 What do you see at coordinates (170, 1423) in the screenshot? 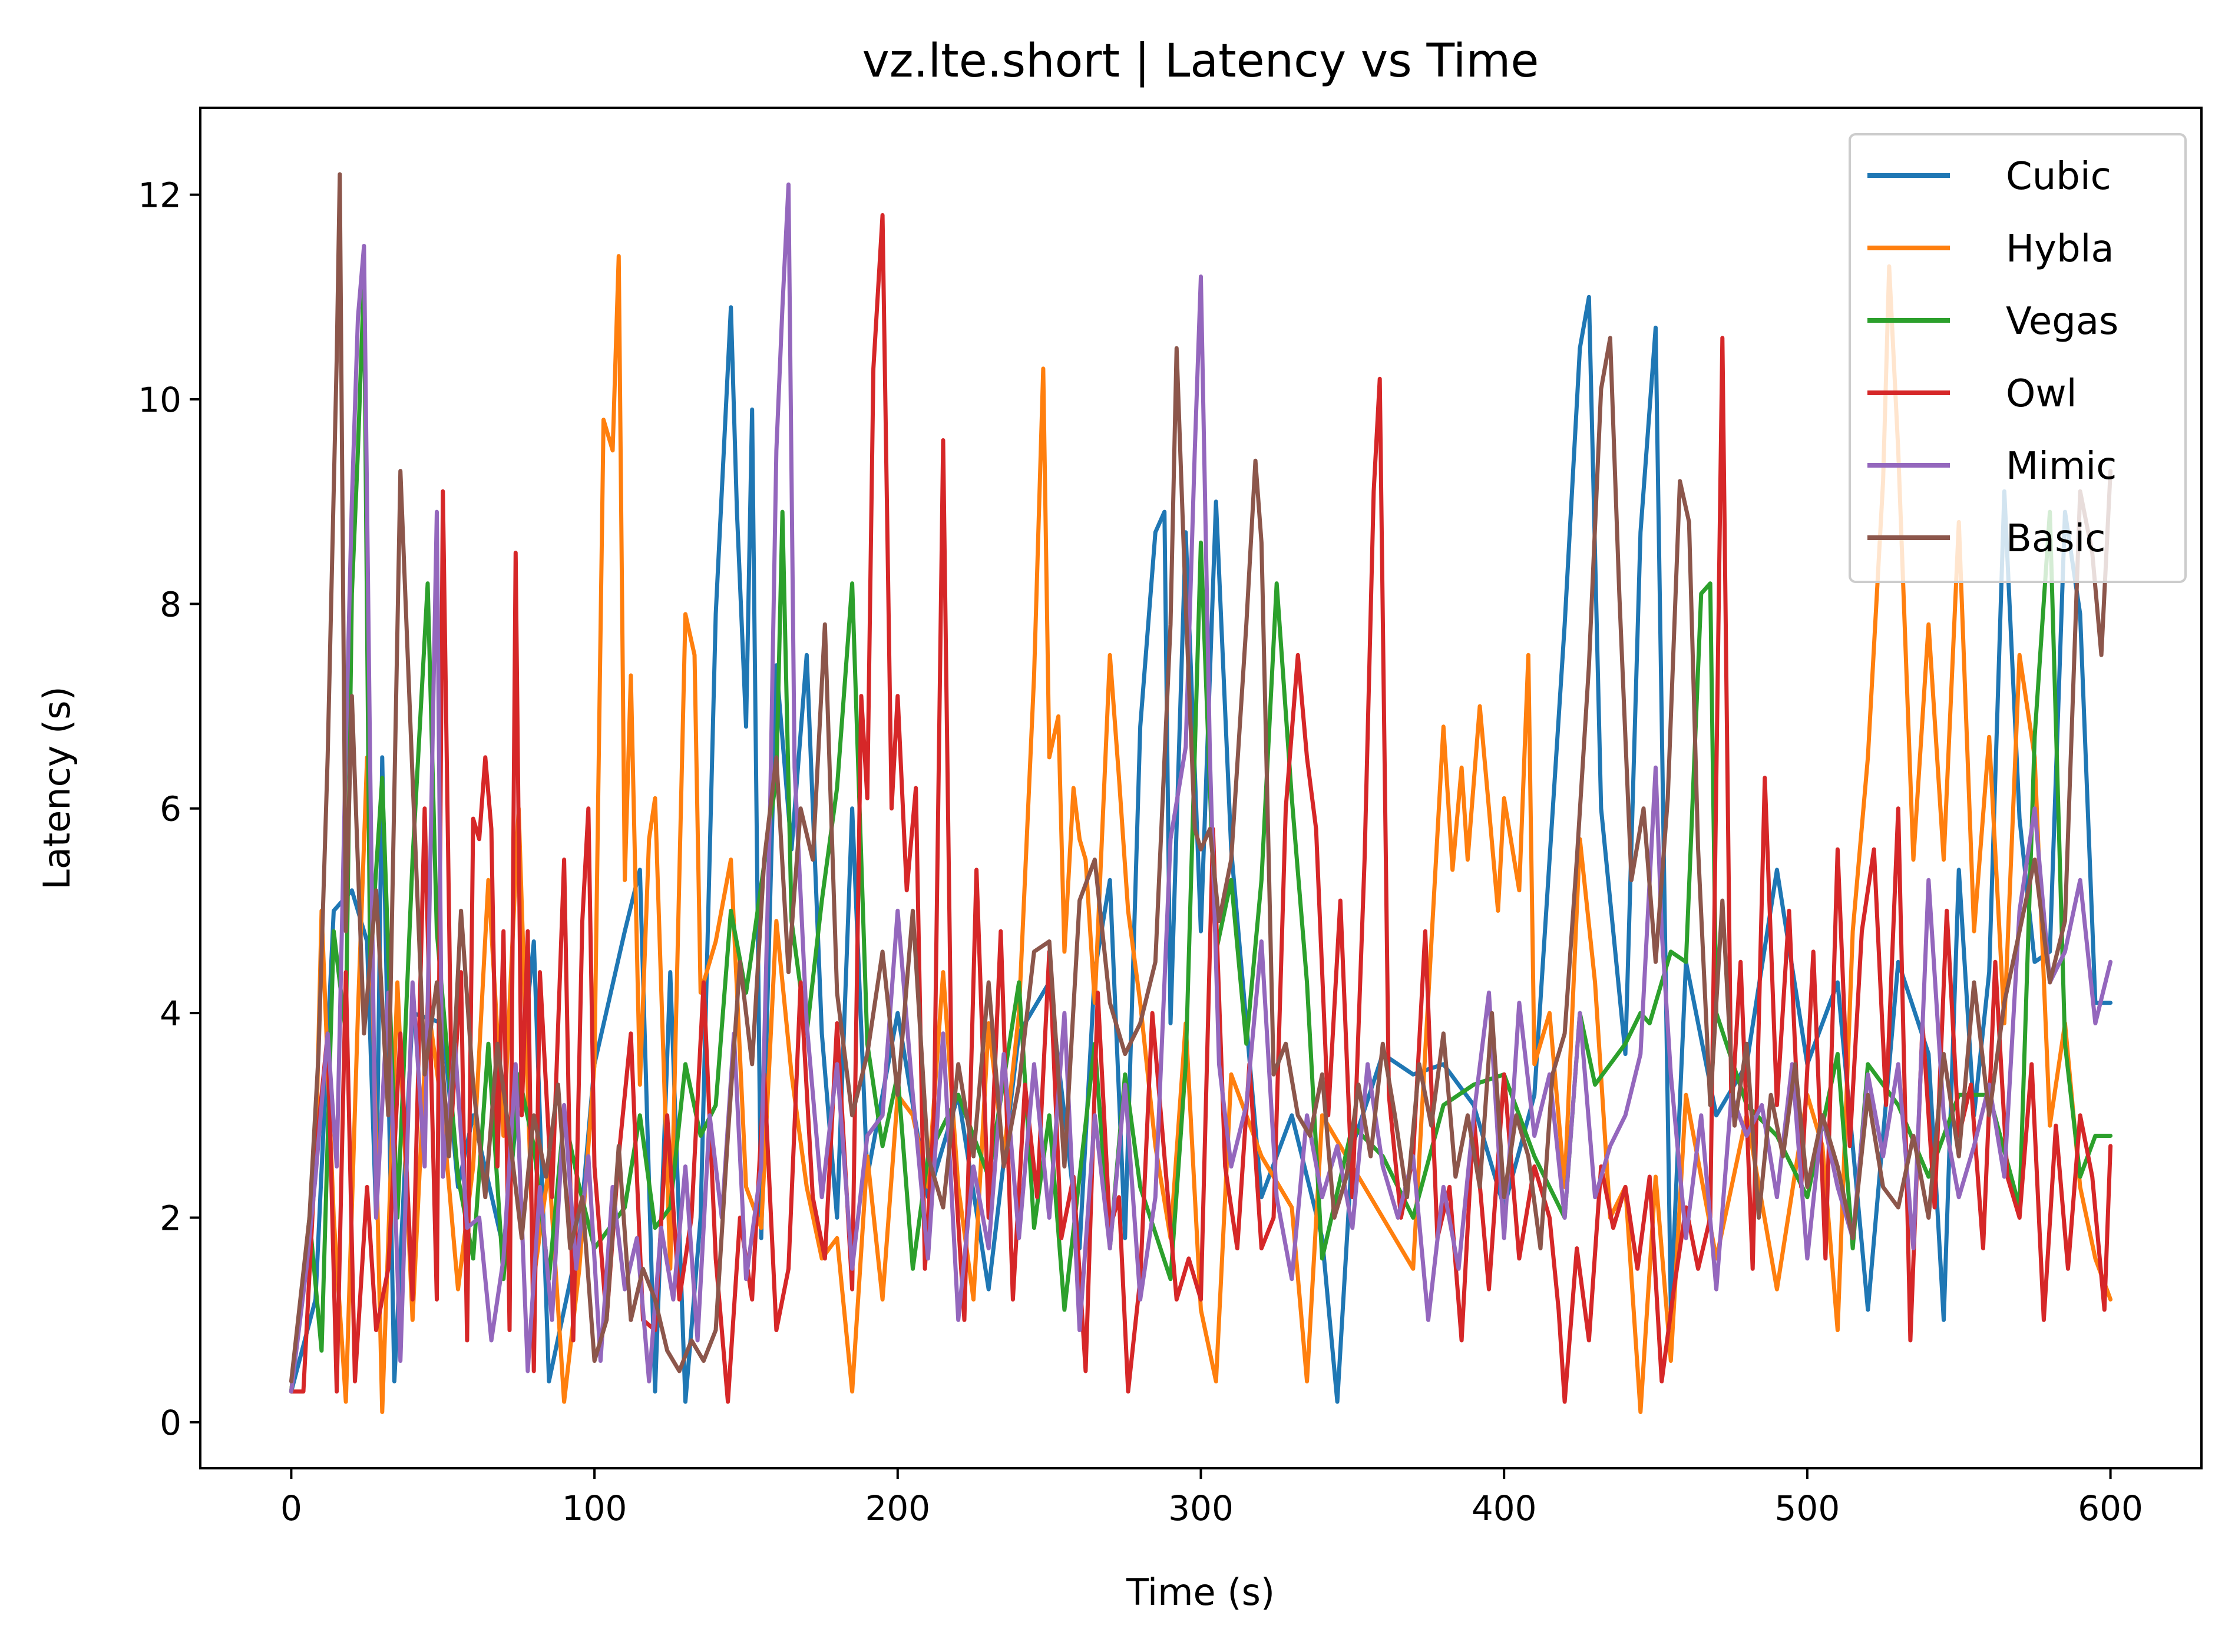
I see `y-tick-label: 0` at bounding box center [170, 1423].